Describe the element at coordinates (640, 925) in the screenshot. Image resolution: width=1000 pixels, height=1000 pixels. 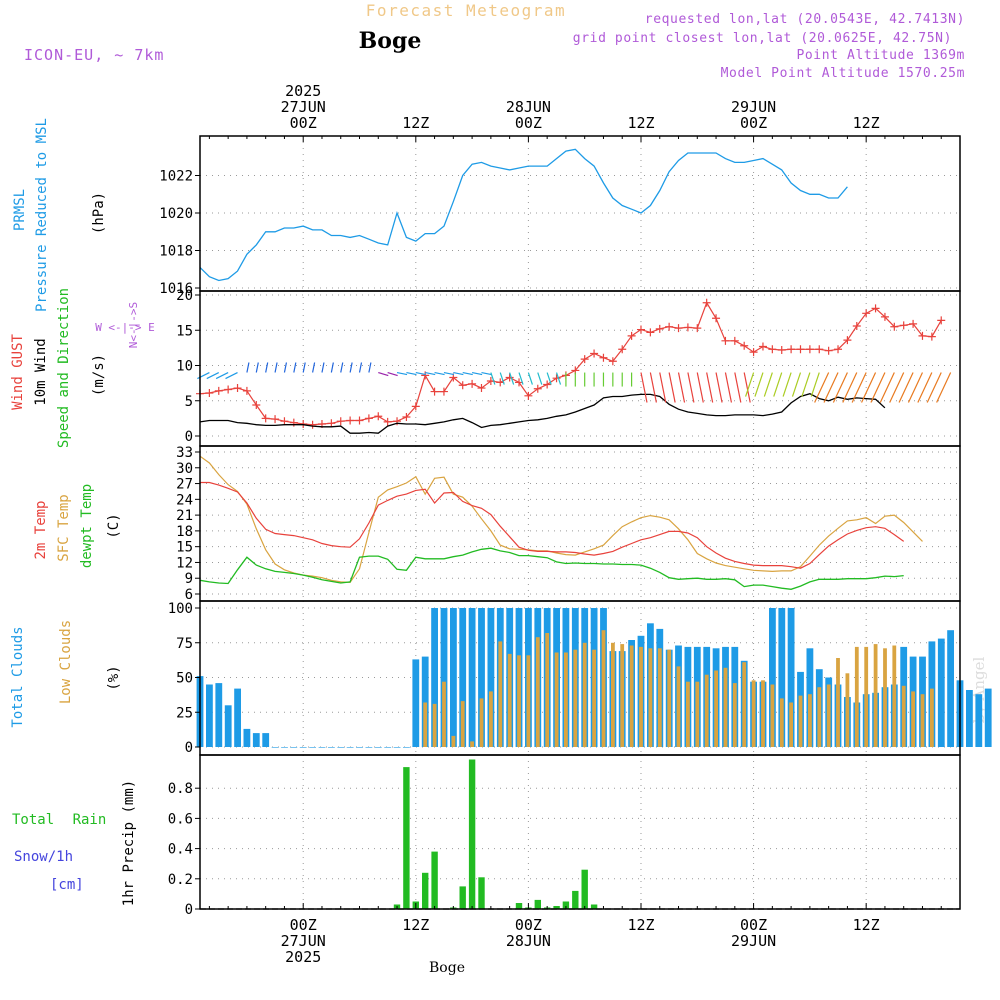
I see `time-label-bottom: 12Z` at that location.